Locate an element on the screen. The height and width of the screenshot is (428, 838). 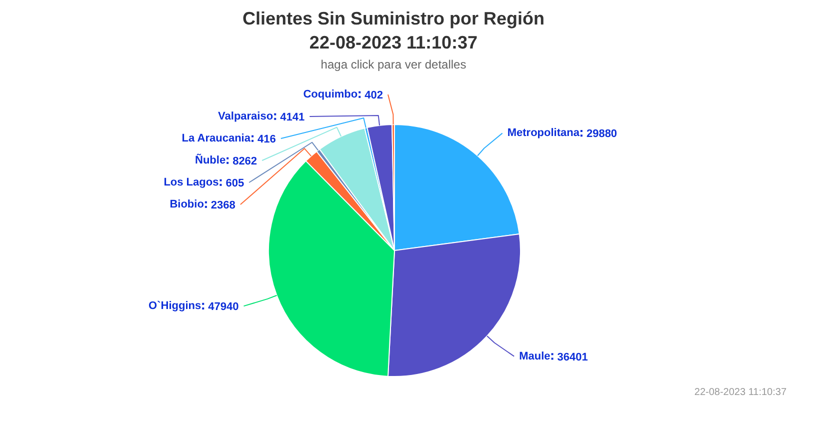
slice-label: Los Lagos is located at coordinates (191, 182).